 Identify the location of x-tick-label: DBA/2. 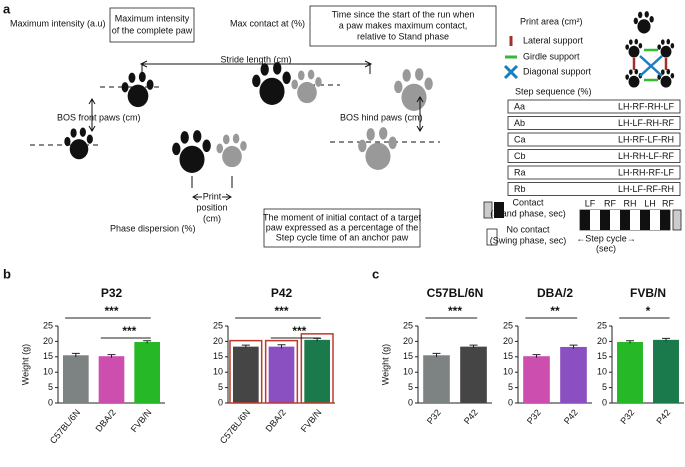
(105, 420).